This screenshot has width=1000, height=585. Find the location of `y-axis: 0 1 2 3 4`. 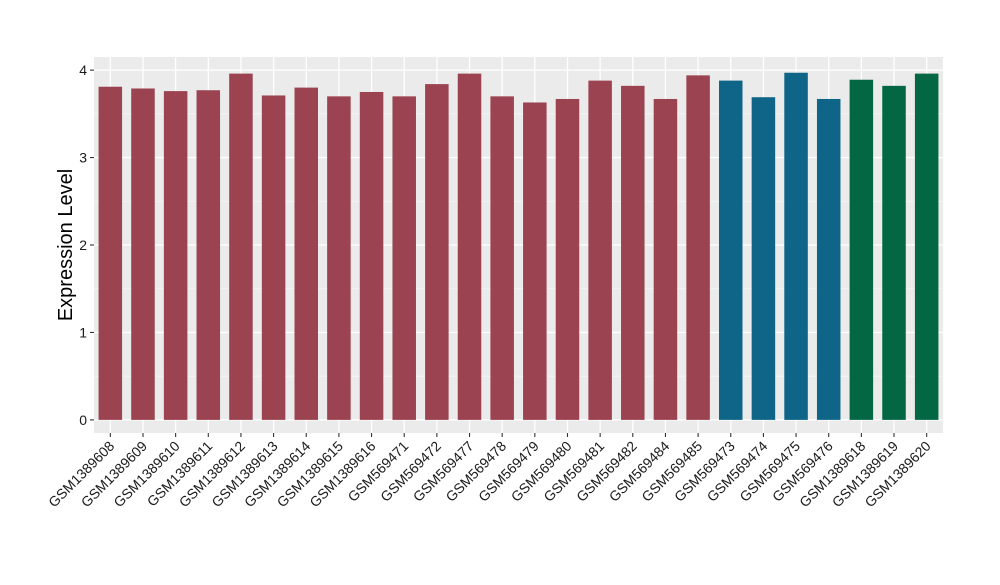

y-axis: 0 1 2 3 4 is located at coordinates (86, 245).